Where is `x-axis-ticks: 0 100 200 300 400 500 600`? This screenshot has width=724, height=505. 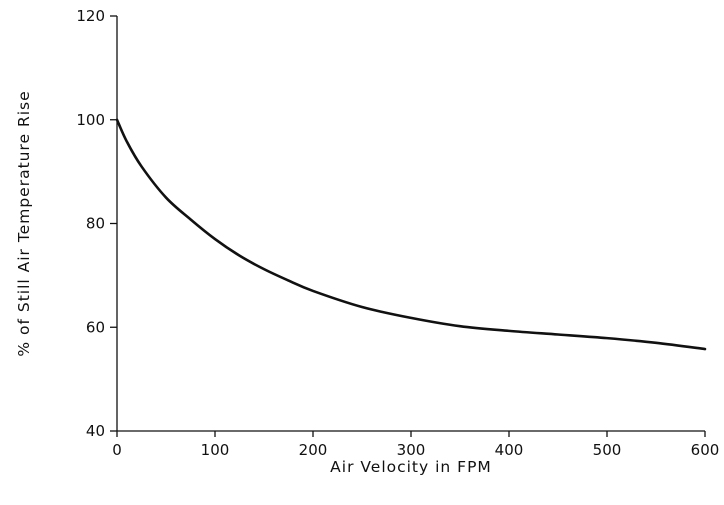
x-axis-ticks: 0 100 200 300 400 500 600 is located at coordinates (415, 445).